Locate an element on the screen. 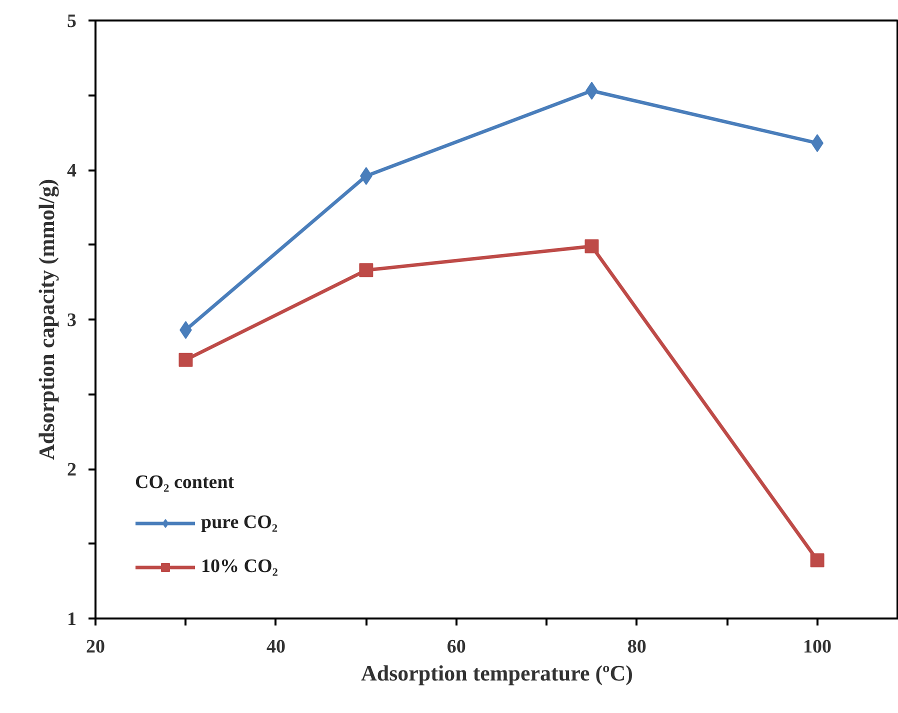 Image resolution: width=898 pixels, height=713 pixels. y-tick-label: 3 is located at coordinates (71, 320).